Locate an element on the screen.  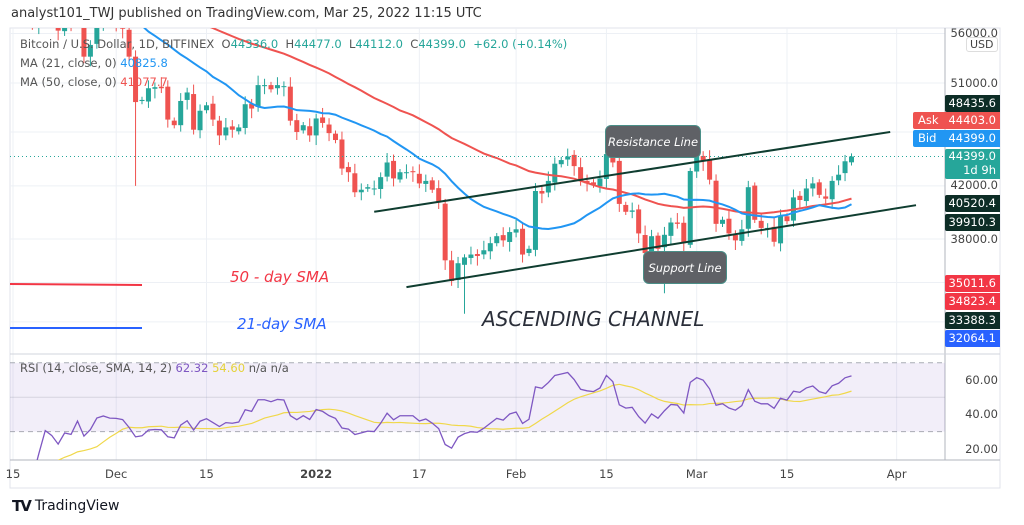
sma50-note: 50 - day SMA is located at coordinates (280, 277).